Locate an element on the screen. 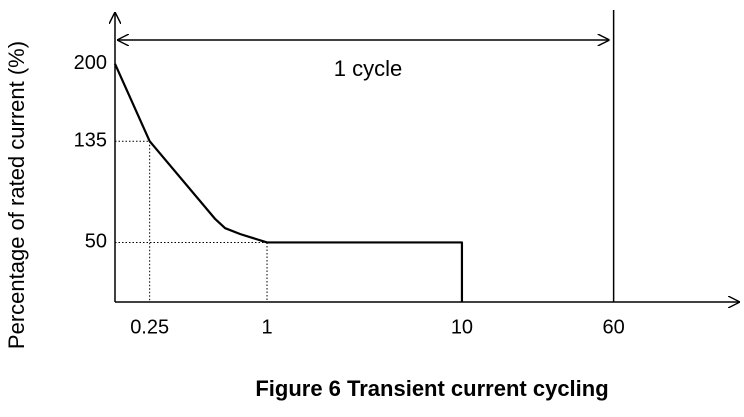  y-axis-label: Percentage of rated current (%) is located at coordinates (16, 195).